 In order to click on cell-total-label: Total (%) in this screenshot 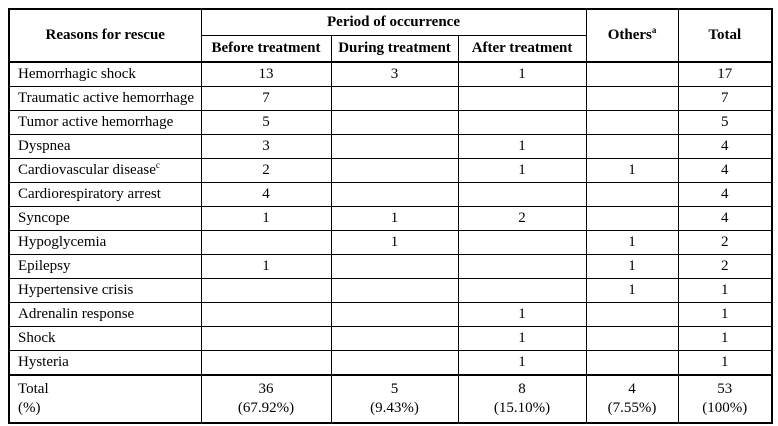, I will do `click(105, 399)`.